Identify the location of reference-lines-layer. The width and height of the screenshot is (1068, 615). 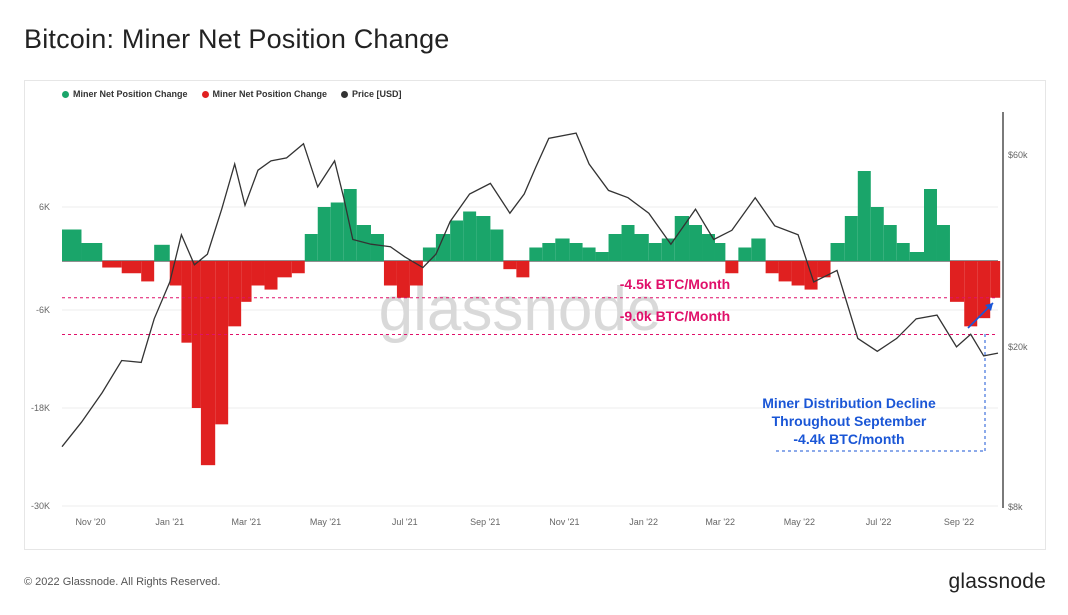
(530, 316).